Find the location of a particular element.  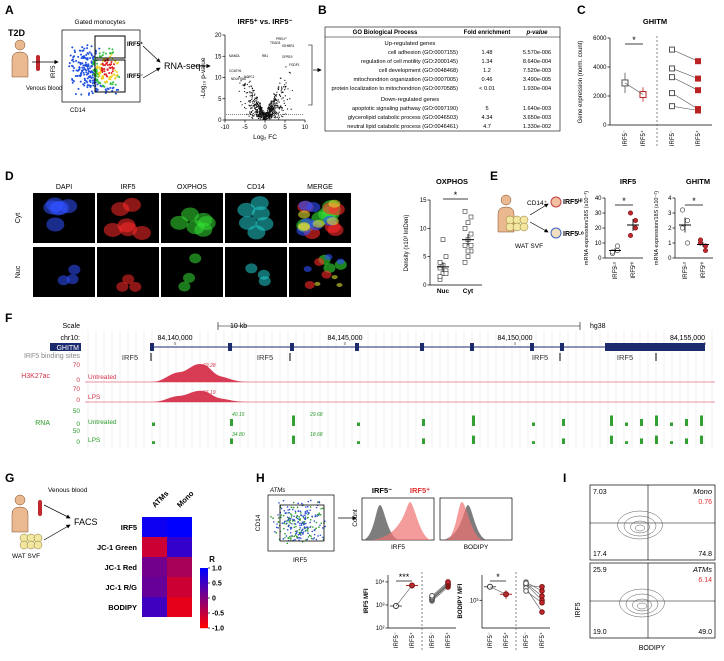

y-tick-label: 5 is located at coordinates (425, 258).